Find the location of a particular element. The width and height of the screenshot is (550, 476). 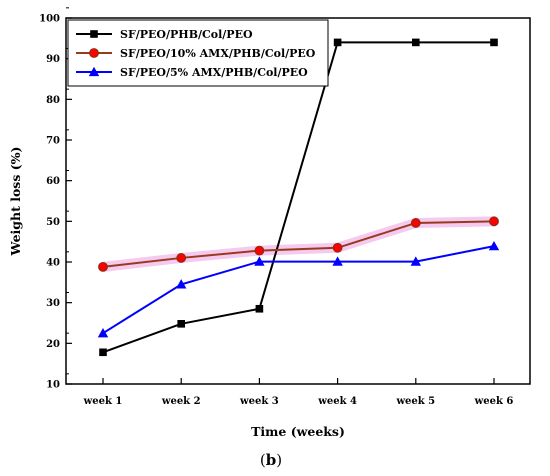

y-tick-label: 10 is located at coordinates (53, 385).